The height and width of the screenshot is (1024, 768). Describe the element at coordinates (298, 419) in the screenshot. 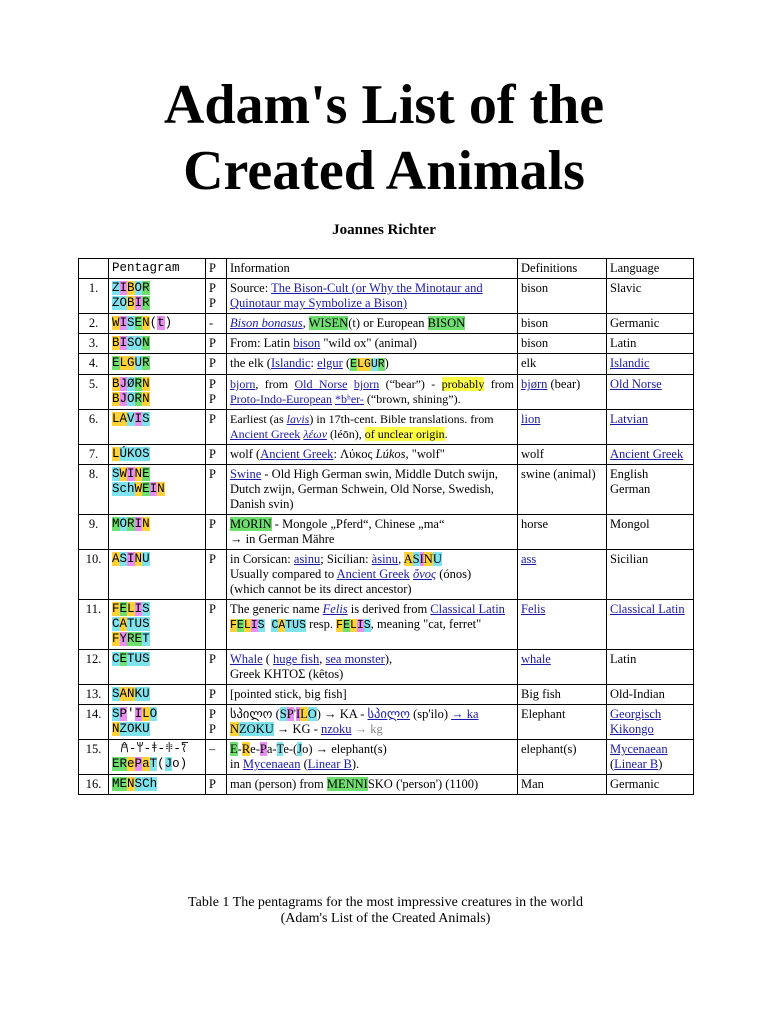

I see `lavis-link: lavis` at that location.